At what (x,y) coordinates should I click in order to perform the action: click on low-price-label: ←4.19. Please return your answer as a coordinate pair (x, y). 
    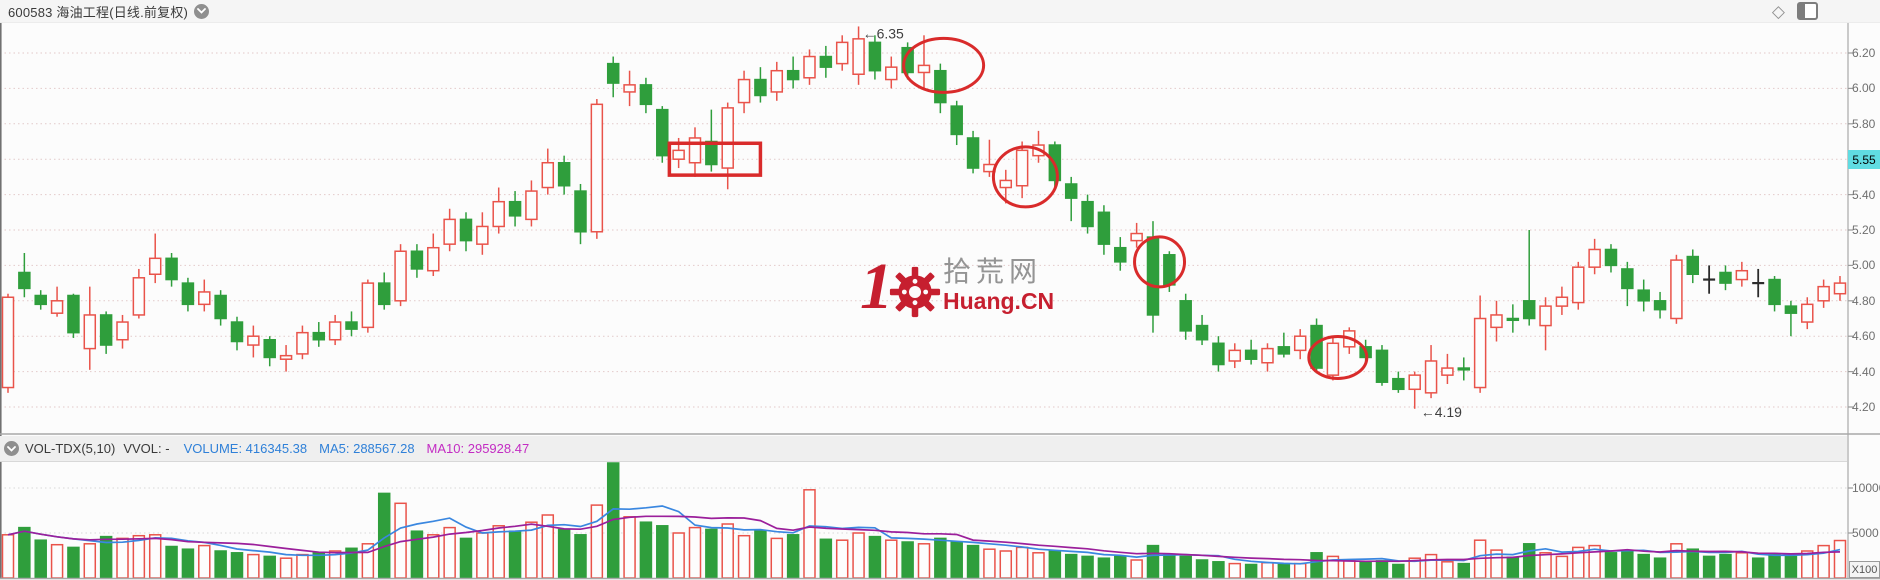
    Looking at the image, I should click on (1441, 412).